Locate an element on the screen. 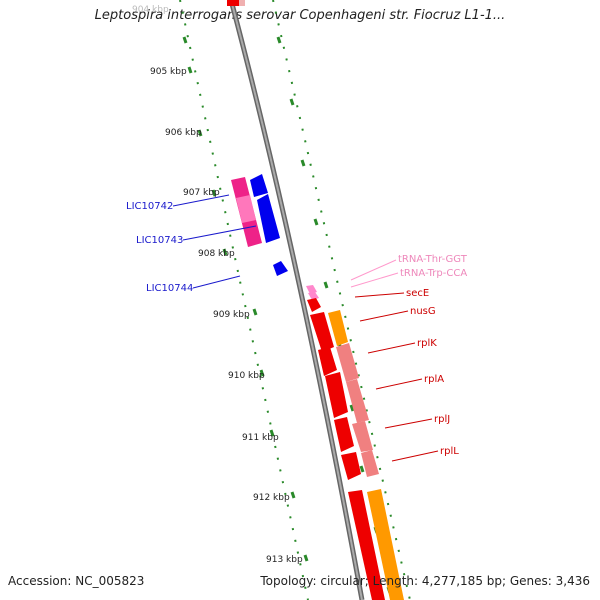  gene-lic10744 is located at coordinates (280, 268).